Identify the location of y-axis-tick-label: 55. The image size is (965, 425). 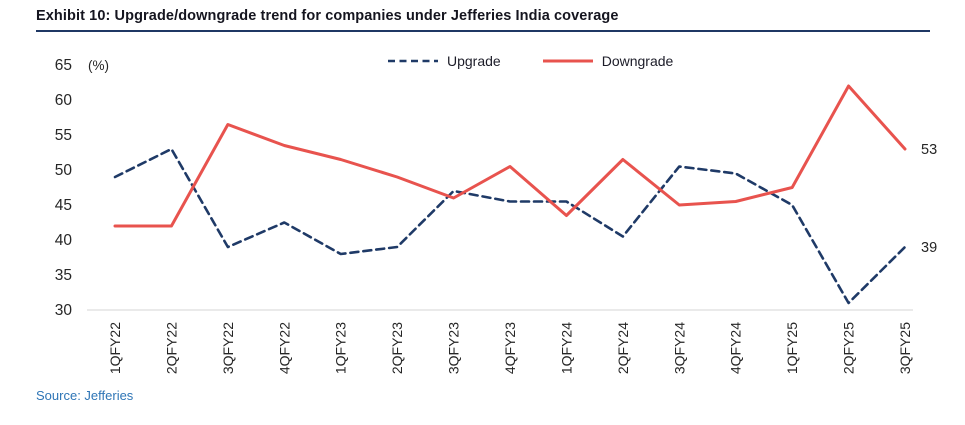
(63, 135).